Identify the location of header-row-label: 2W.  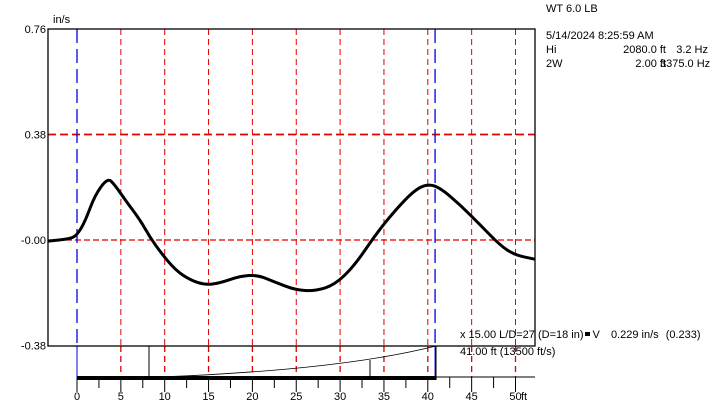
(554, 64).